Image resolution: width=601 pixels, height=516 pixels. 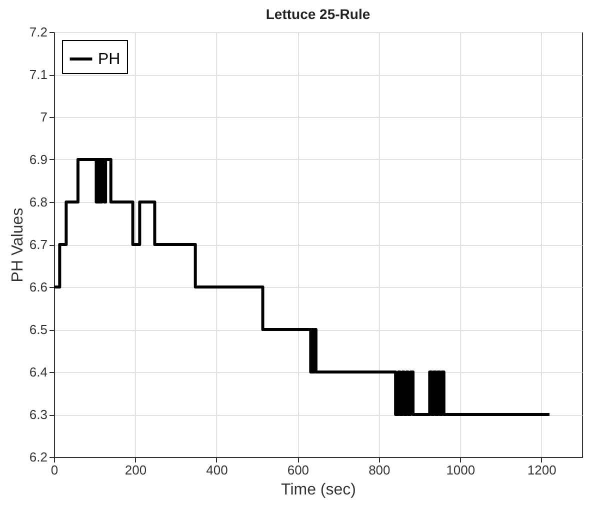 What do you see at coordinates (38, 202) in the screenshot?
I see `y-tick-label: 6.8` at bounding box center [38, 202].